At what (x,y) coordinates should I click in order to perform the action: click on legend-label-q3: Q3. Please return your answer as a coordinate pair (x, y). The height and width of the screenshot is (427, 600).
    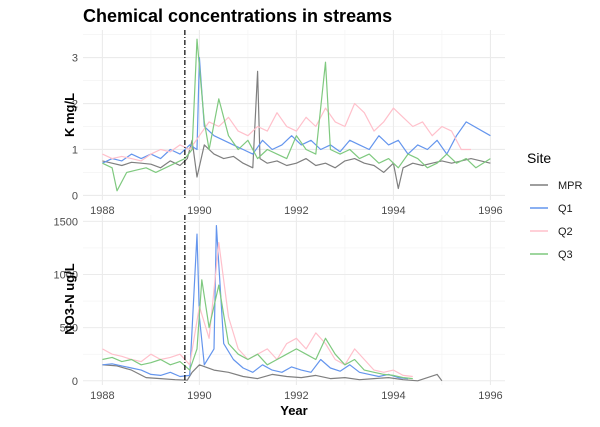
    Looking at the image, I should click on (565, 255).